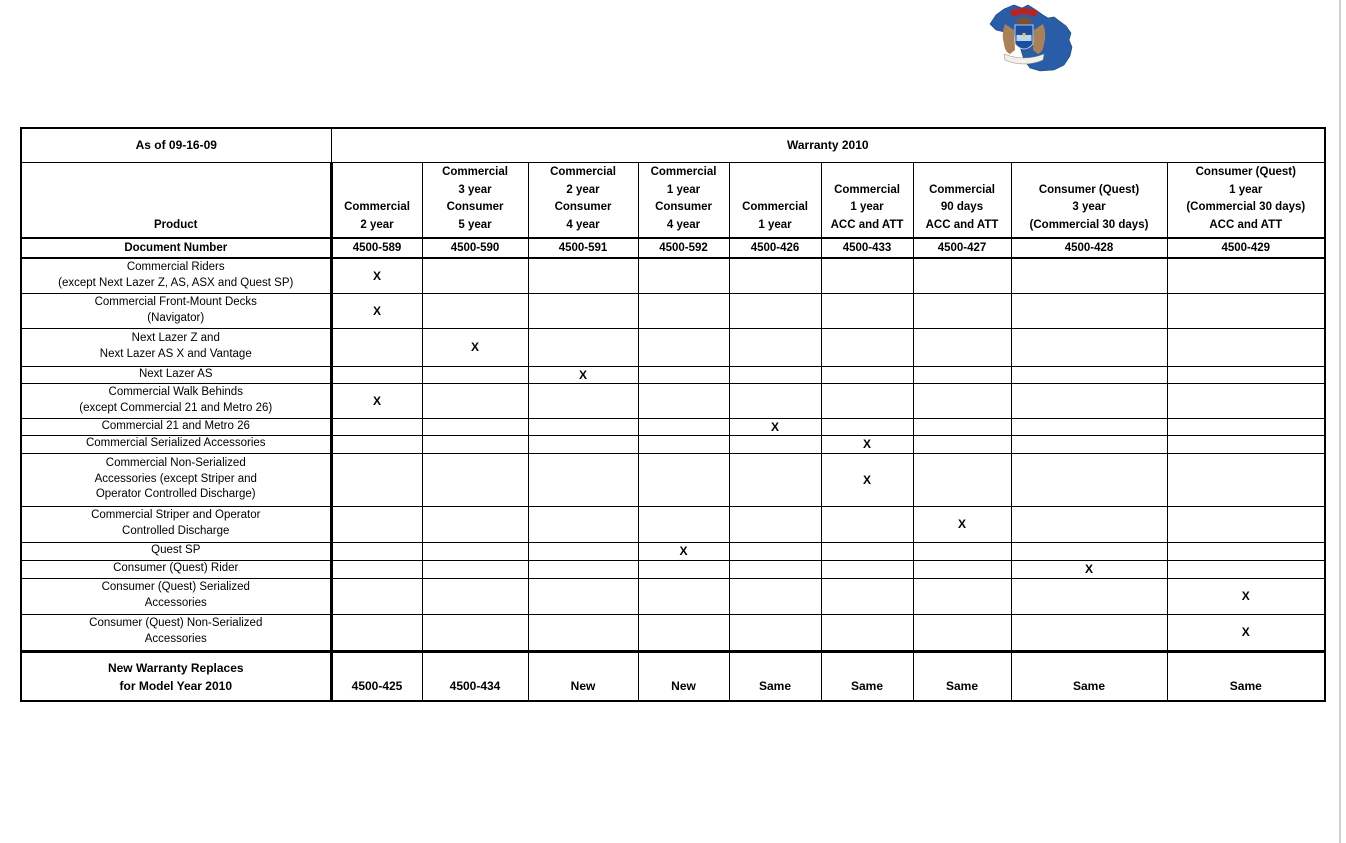 The width and height of the screenshot is (1346, 843). Describe the element at coordinates (176, 569) in the screenshot. I see `product-name: Consumer (Quest) Rider` at that location.